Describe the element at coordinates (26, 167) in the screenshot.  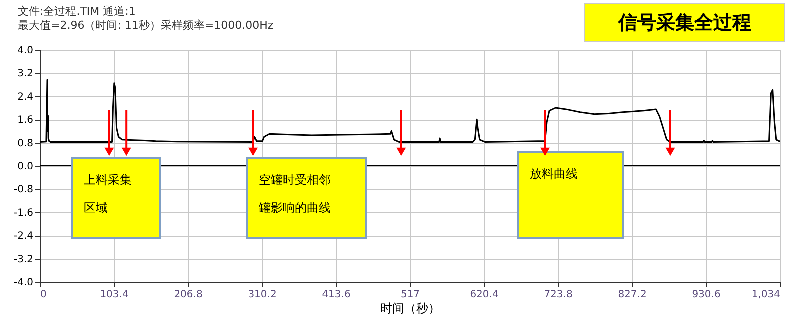
I see `y-tick-label: 0.0` at that location.